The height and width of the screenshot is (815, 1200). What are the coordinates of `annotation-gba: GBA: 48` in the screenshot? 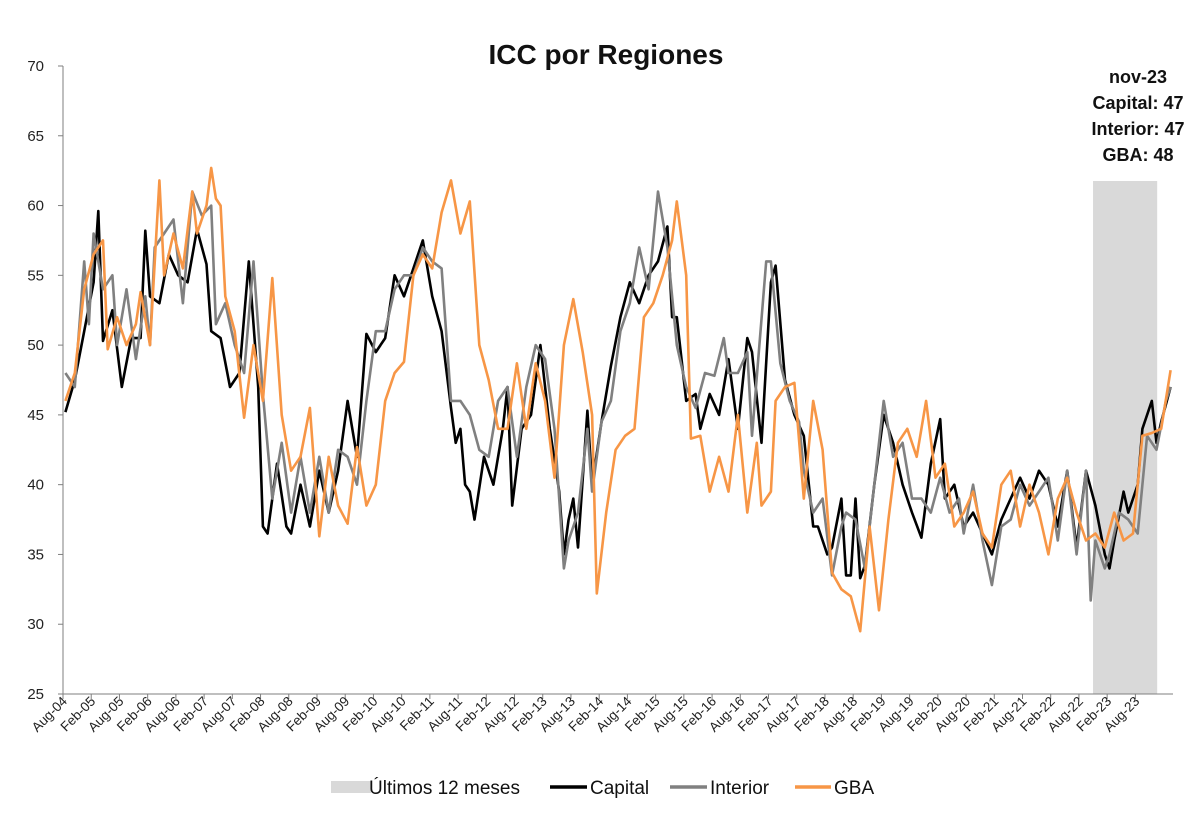 It's located at (1137, 155).